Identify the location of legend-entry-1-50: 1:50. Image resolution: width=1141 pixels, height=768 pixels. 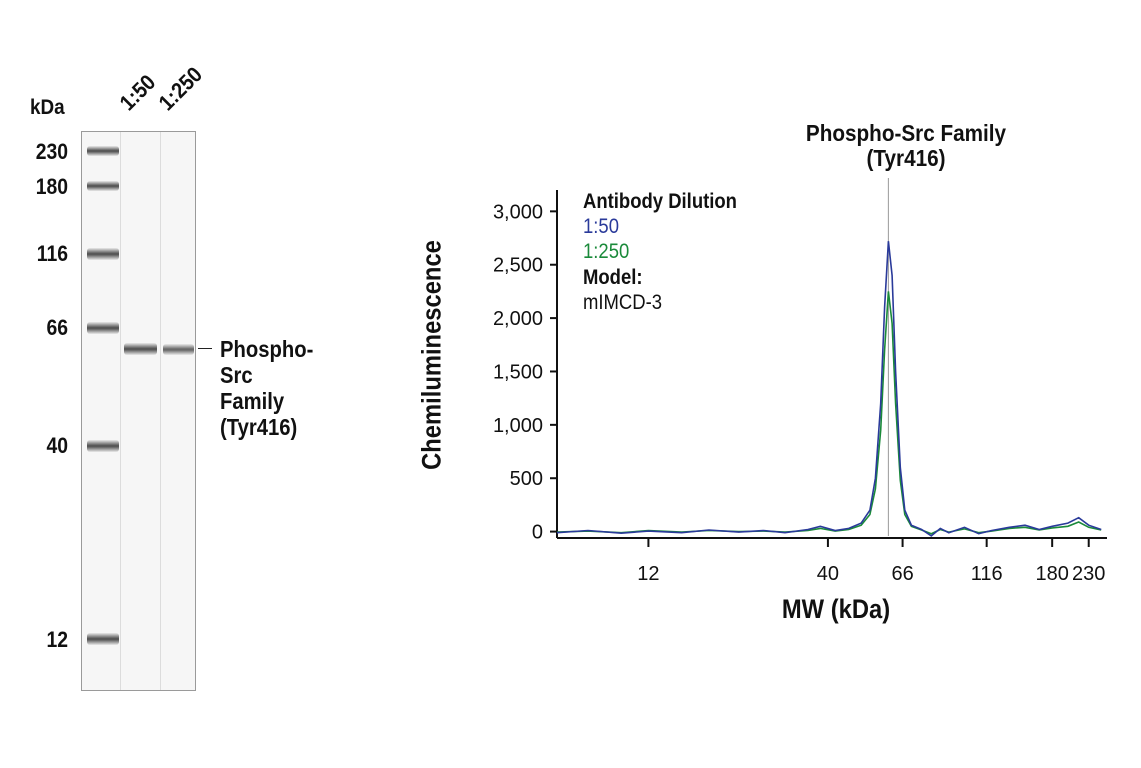
(601, 226).